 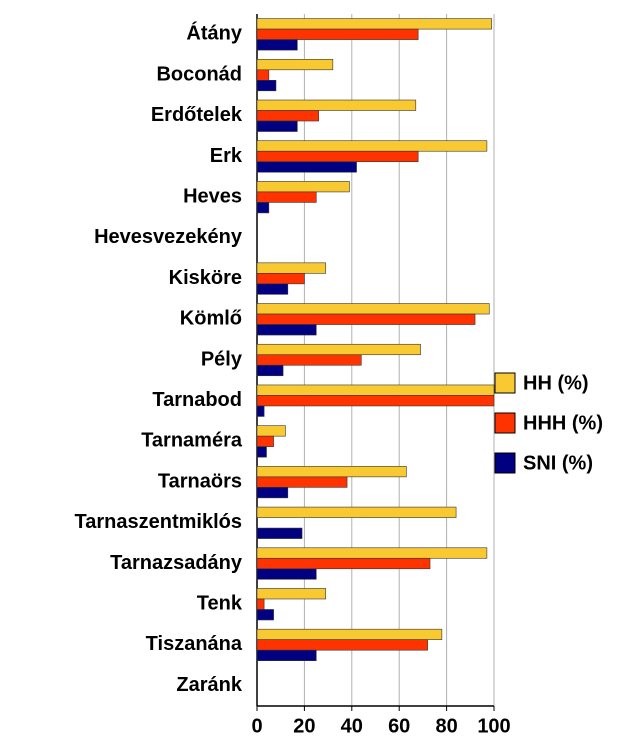 What do you see at coordinates (226, 156) in the screenshot?
I see `y-tick-label: Erk` at bounding box center [226, 156].